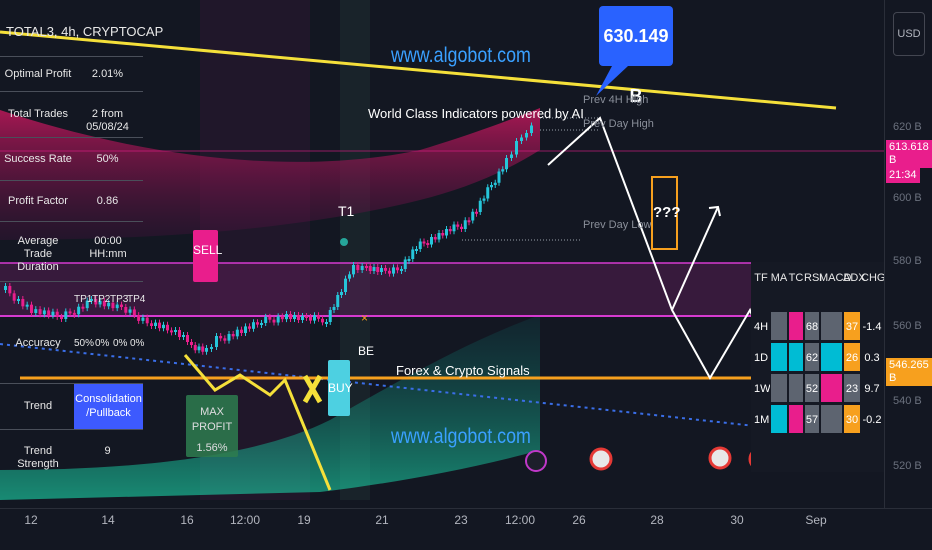 This screenshot has height=550, width=932. I want to click on matrix-header: CHG, so click(873, 278).